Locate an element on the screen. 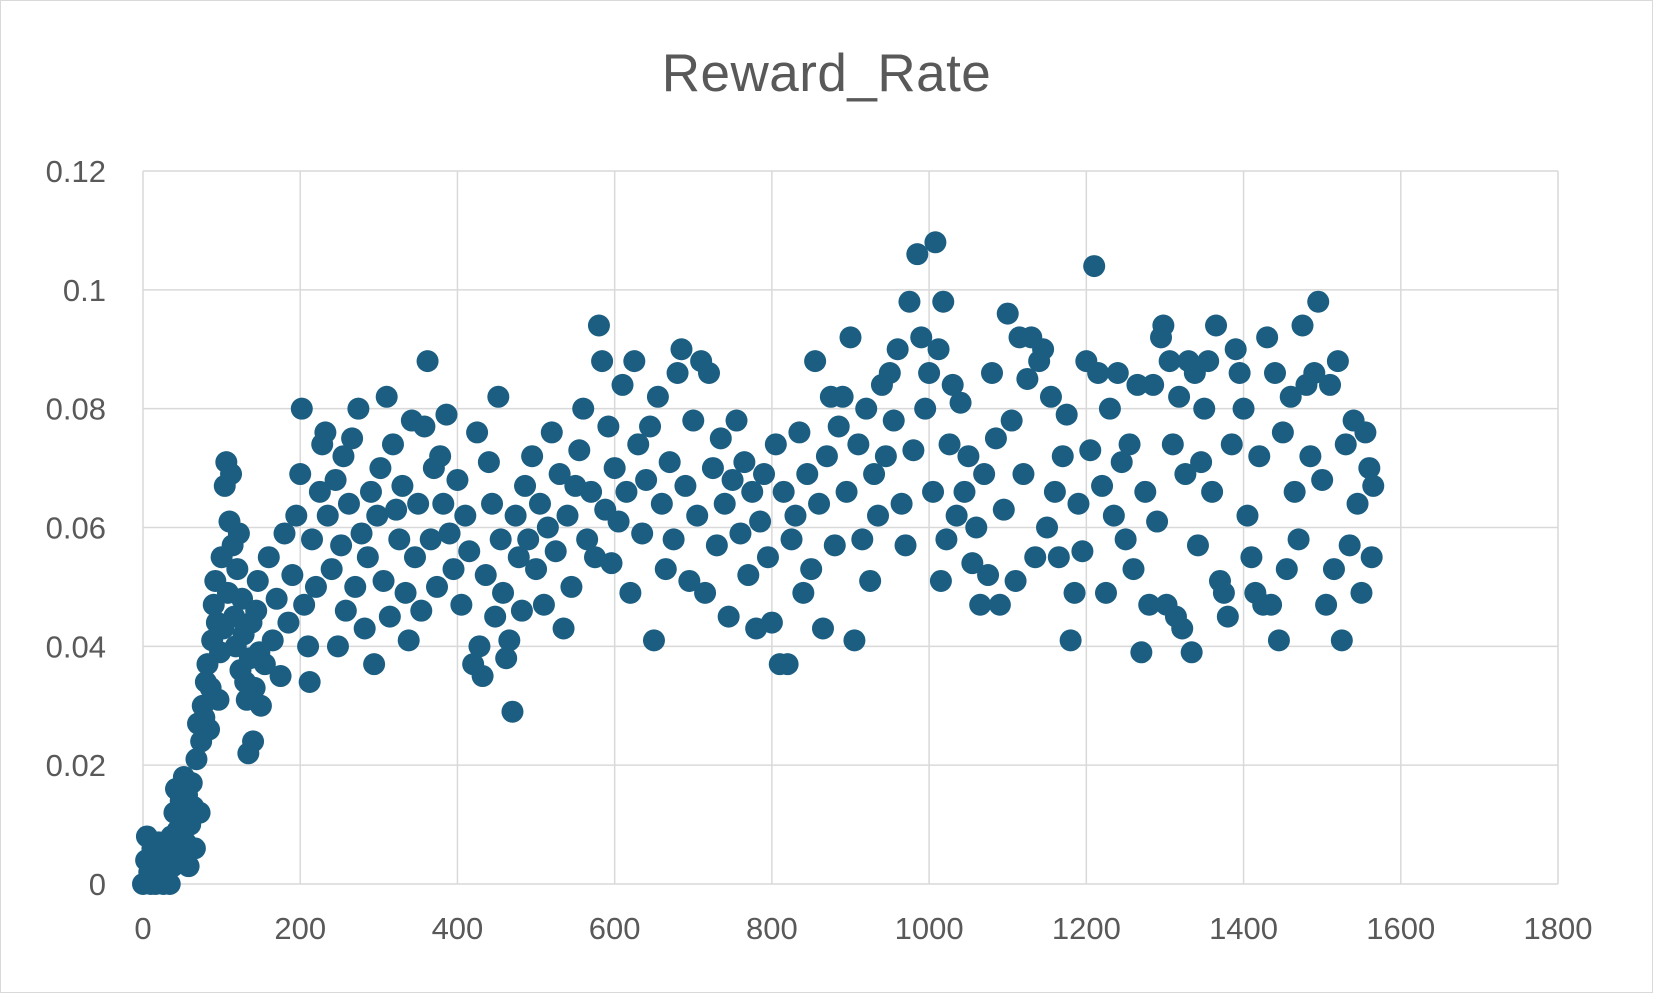  y-tick-label: 0.04 is located at coordinates (76, 646).